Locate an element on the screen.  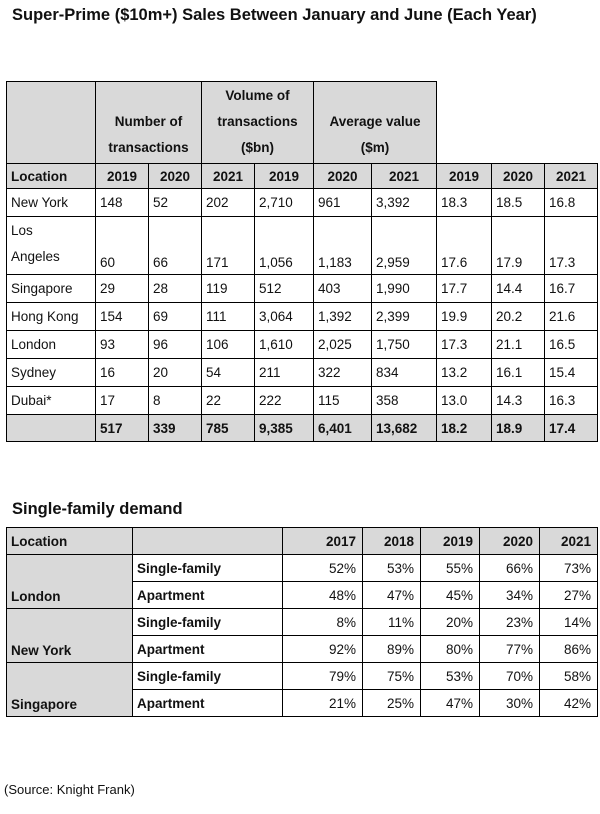
value-cell: 16.7 is located at coordinates (571, 288).